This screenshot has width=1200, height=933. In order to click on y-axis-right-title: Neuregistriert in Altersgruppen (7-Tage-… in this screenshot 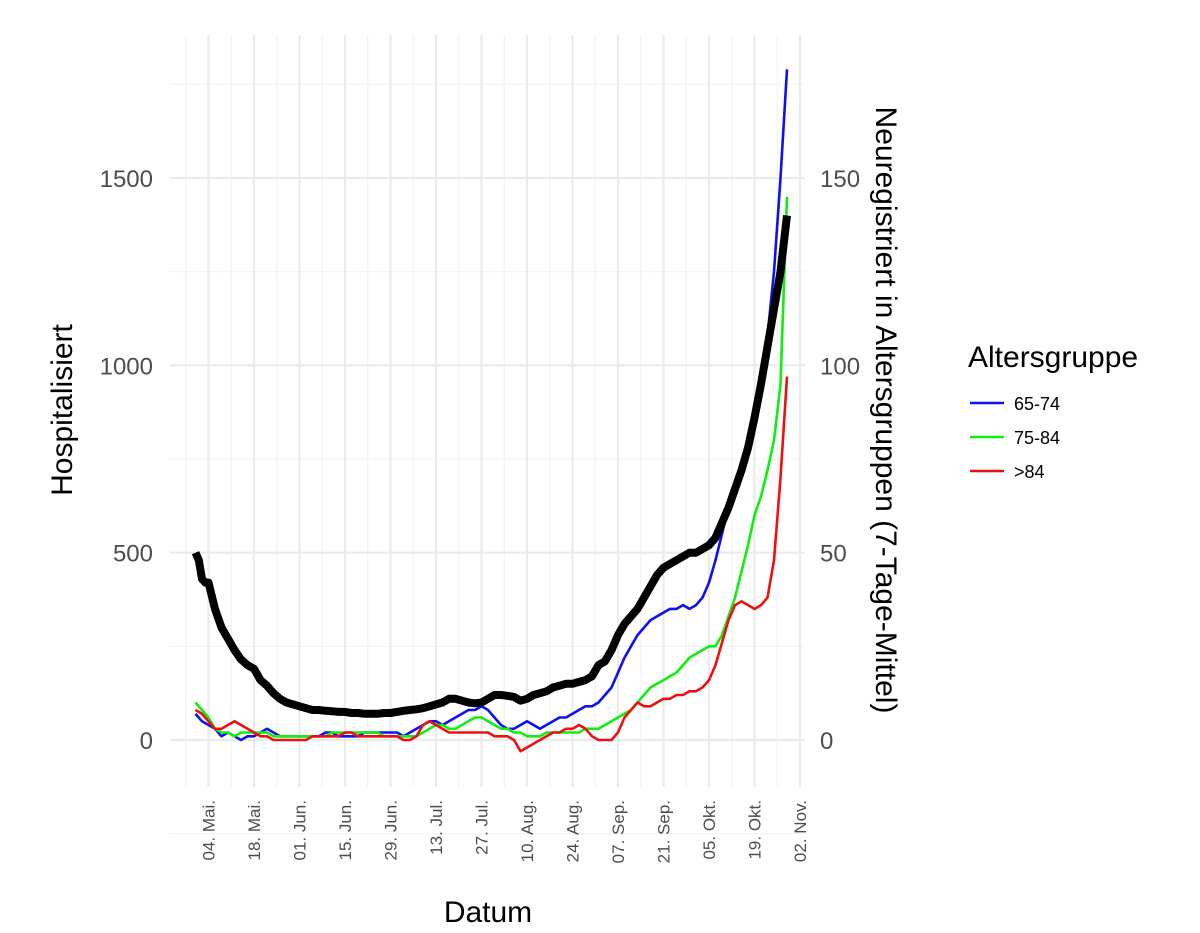, I will do `click(885, 410)`.